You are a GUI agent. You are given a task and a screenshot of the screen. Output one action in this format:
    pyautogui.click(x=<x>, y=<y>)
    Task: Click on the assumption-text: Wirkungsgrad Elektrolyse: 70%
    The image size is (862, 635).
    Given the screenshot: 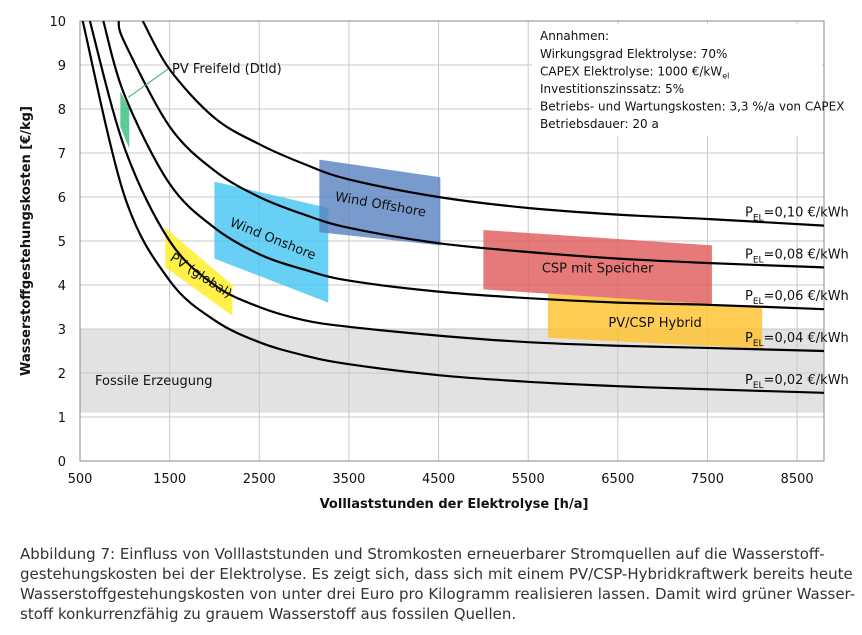 What is the action you would take?
    pyautogui.click(x=633, y=54)
    